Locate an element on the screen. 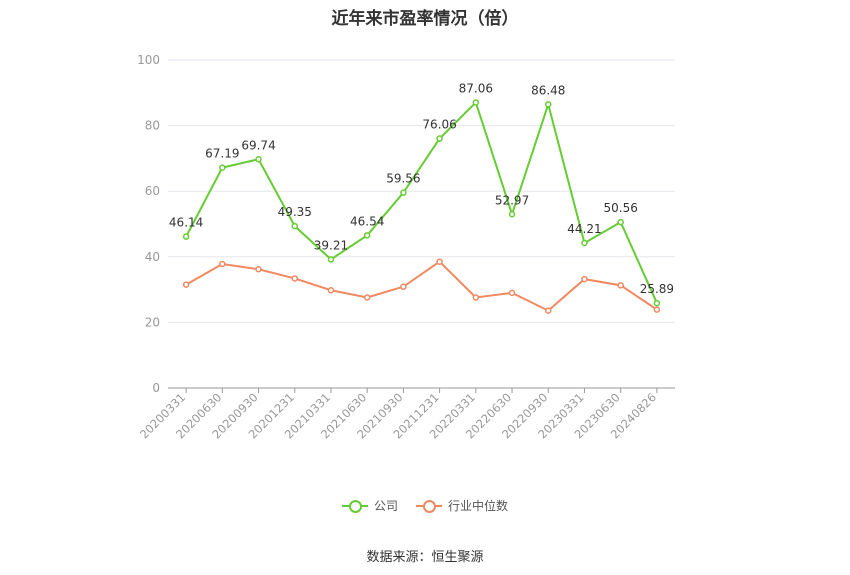 This screenshot has width=850, height=575. data-label: 52.97 is located at coordinates (512, 200).